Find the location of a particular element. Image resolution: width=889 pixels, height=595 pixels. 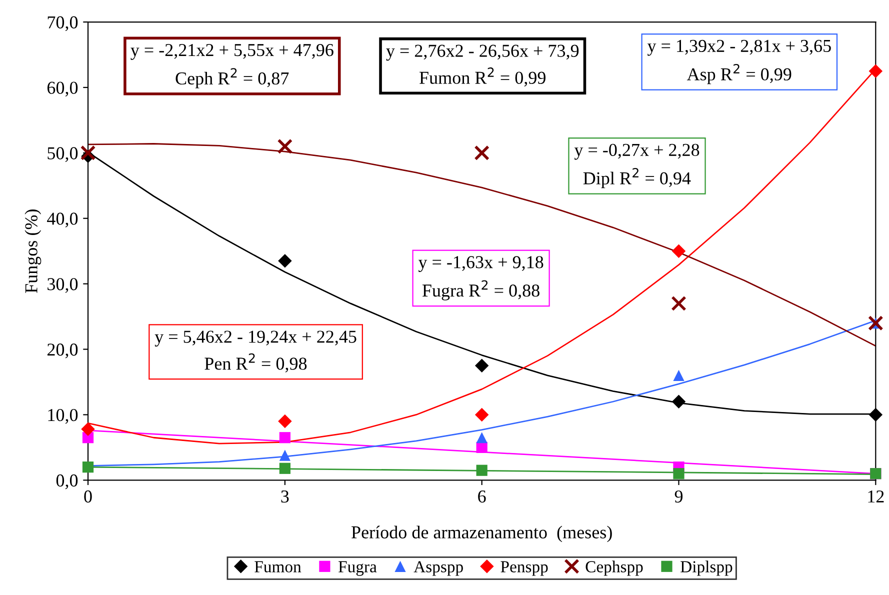

x-axis-title: Período de armazenamento (meses) is located at coordinates (482, 534).